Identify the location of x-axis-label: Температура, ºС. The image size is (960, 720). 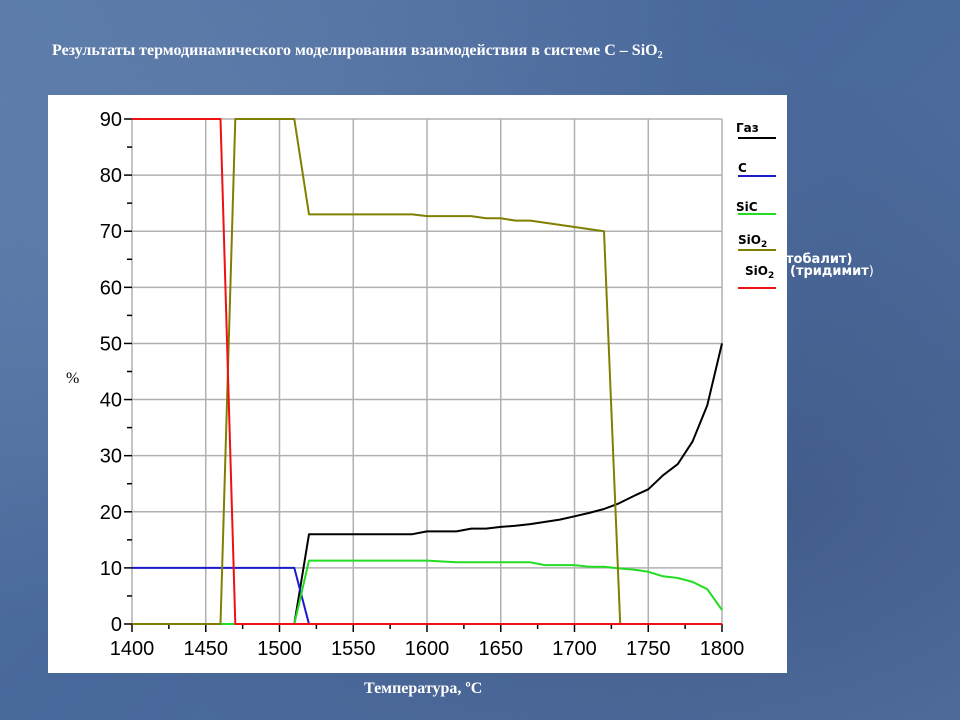
(423, 688).